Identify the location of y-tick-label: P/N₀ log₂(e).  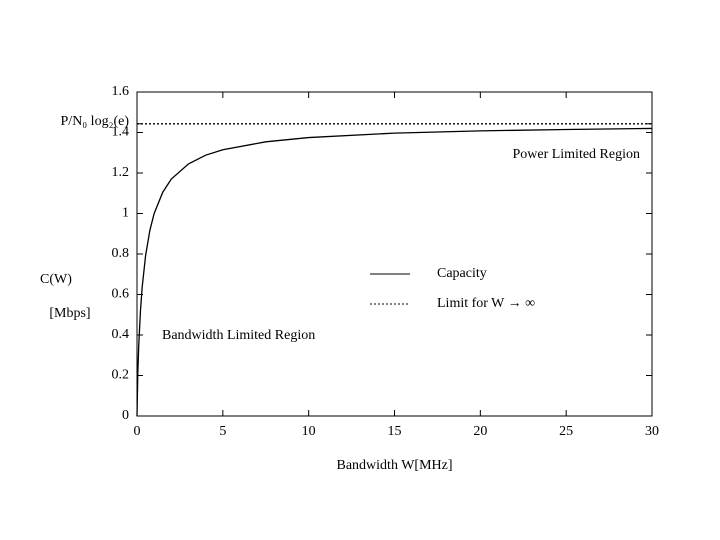
(95, 121).